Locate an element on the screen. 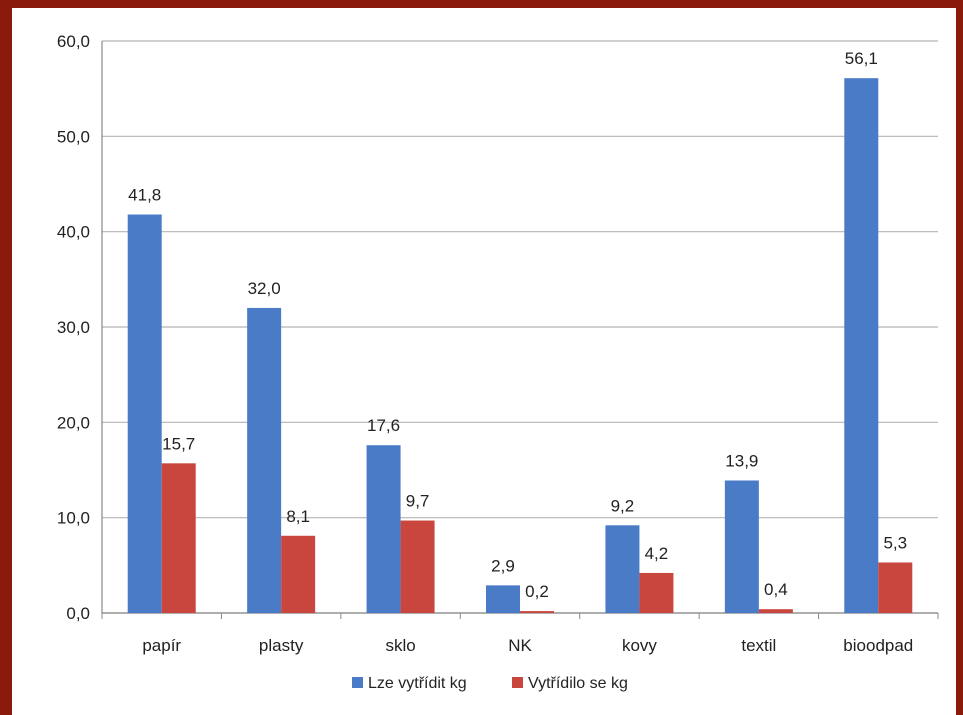  y-tick-label: 40,0 is located at coordinates (73, 232).